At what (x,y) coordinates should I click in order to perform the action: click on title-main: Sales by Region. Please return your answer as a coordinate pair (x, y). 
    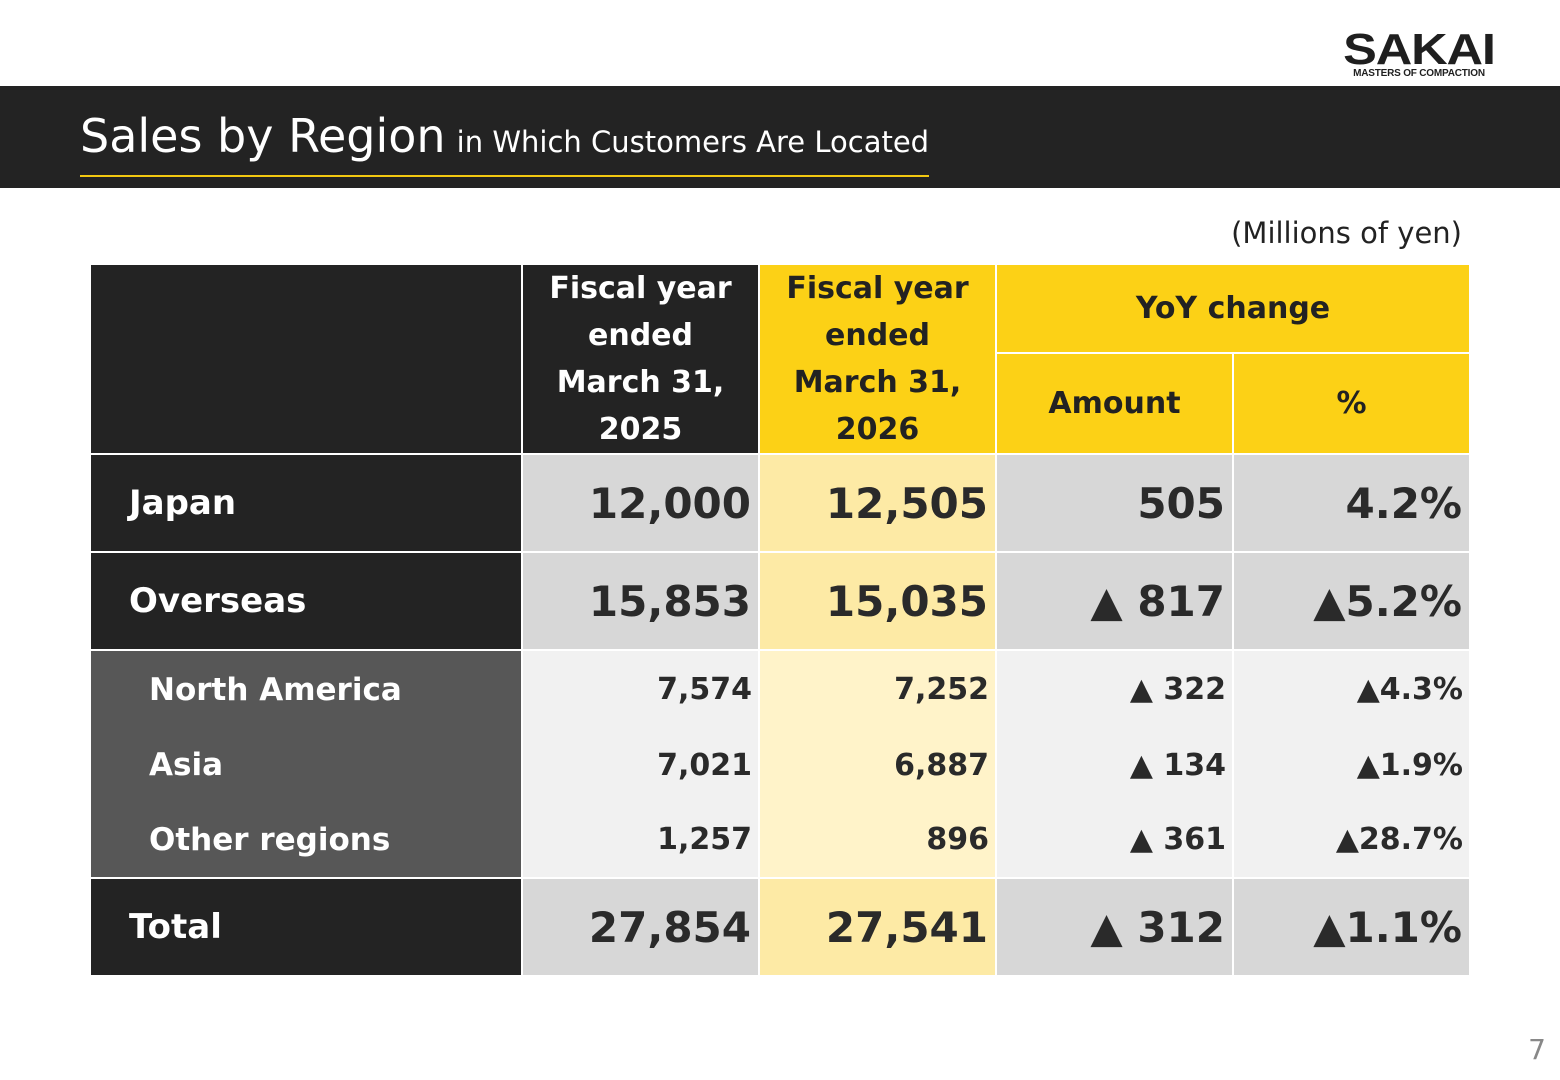
    Looking at the image, I should click on (263, 136).